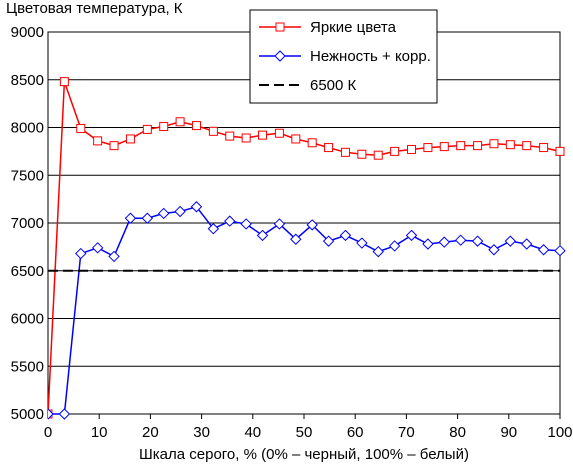 This screenshot has width=573, height=467. What do you see at coordinates (27, 80) in the screenshot?
I see `y-tick-label: 8500` at bounding box center [27, 80].